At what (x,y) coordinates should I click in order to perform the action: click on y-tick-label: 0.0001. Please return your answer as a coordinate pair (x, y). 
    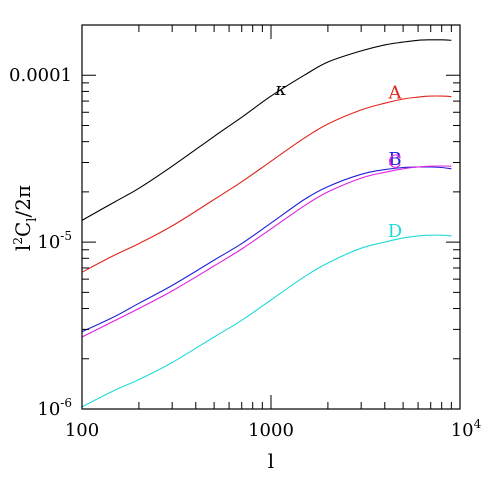
    Looking at the image, I should click on (40, 75).